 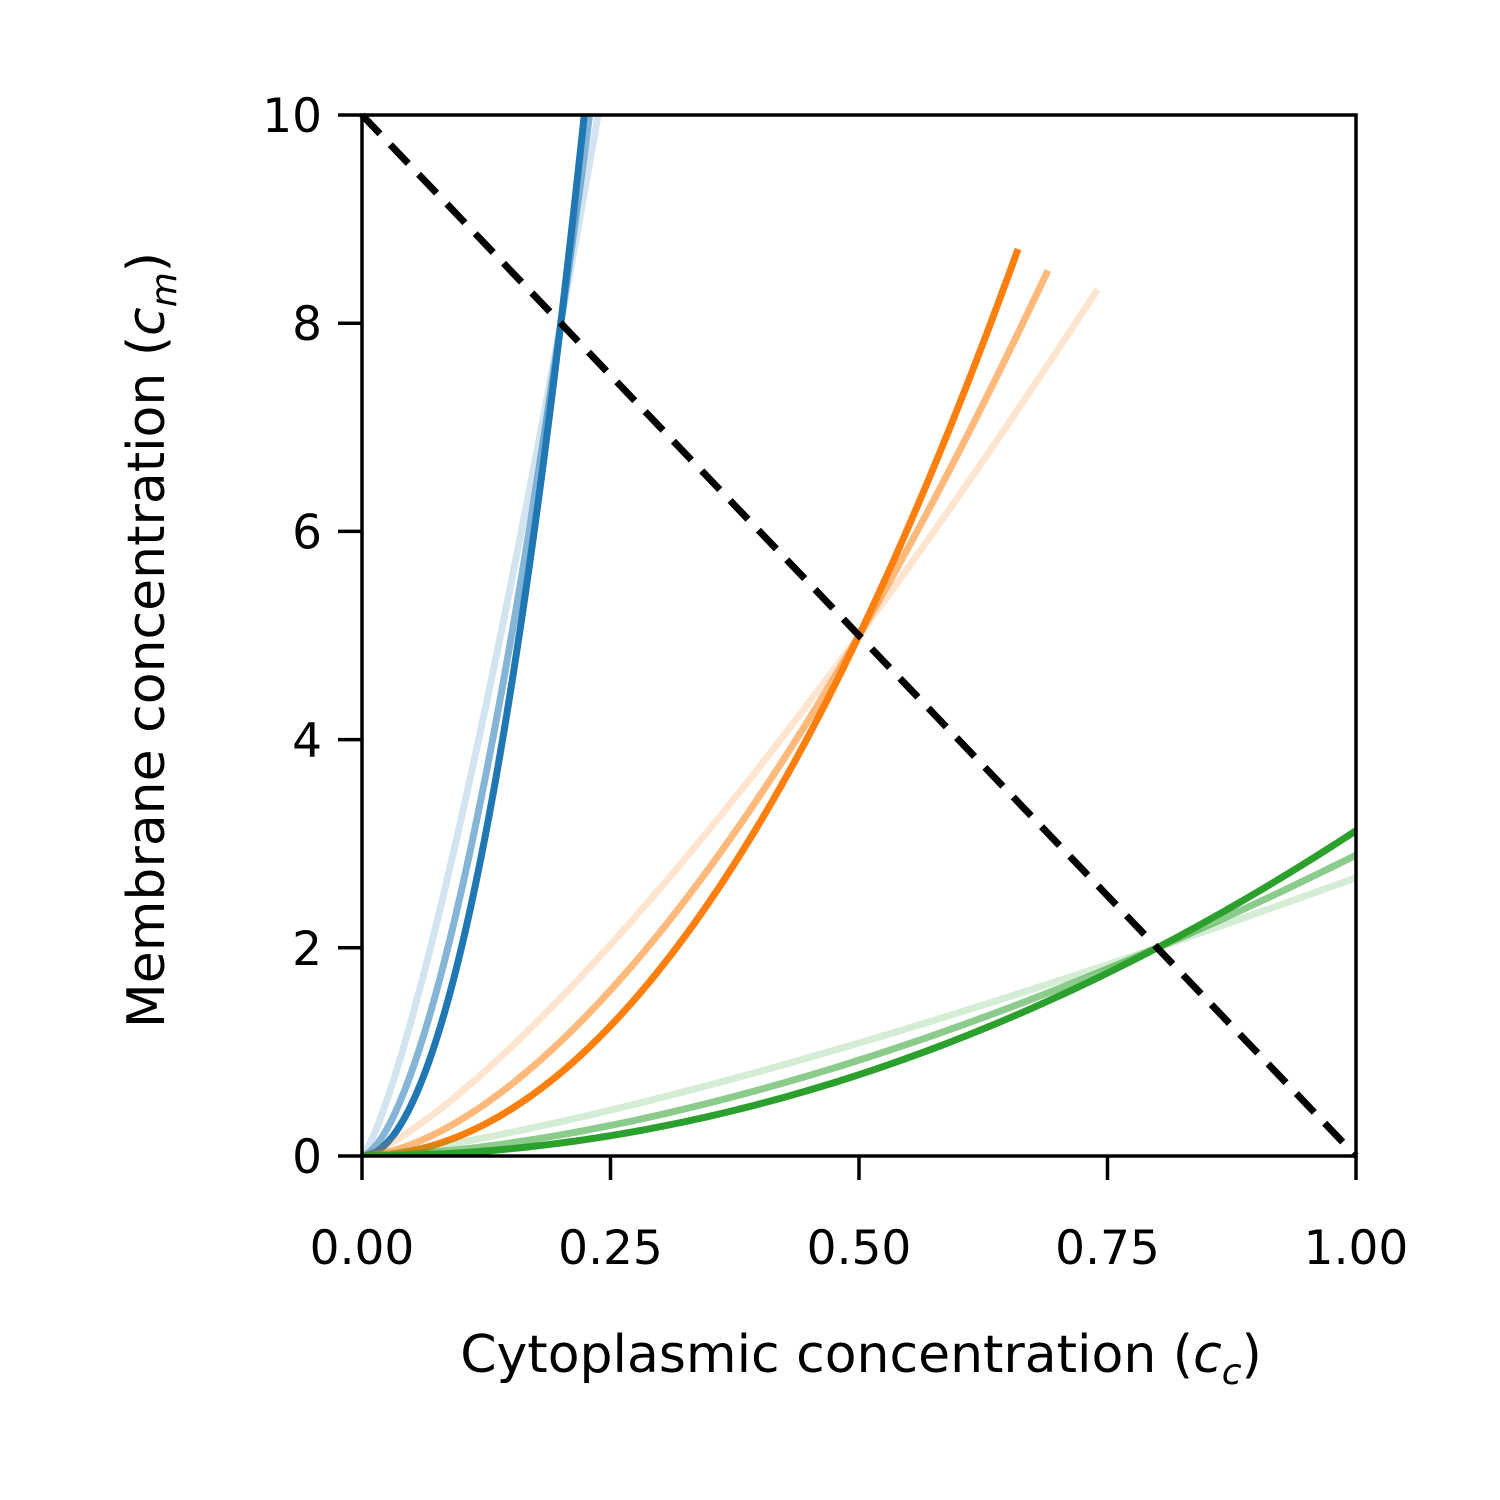 I want to click on y-tick-label: 2, so click(x=307, y=949).